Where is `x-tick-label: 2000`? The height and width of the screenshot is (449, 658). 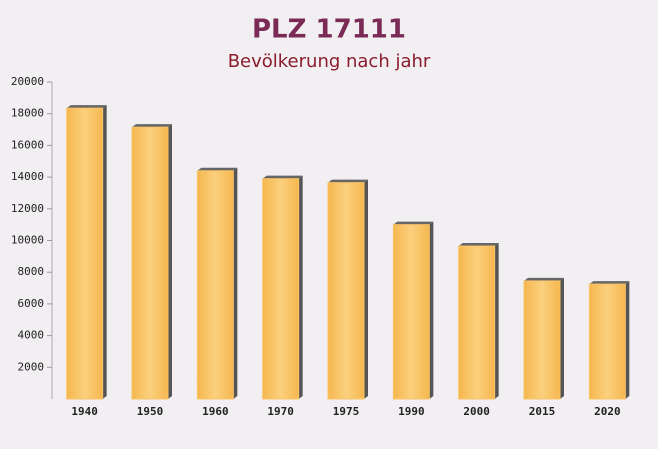 x-tick-label: 2000 is located at coordinates (476, 411).